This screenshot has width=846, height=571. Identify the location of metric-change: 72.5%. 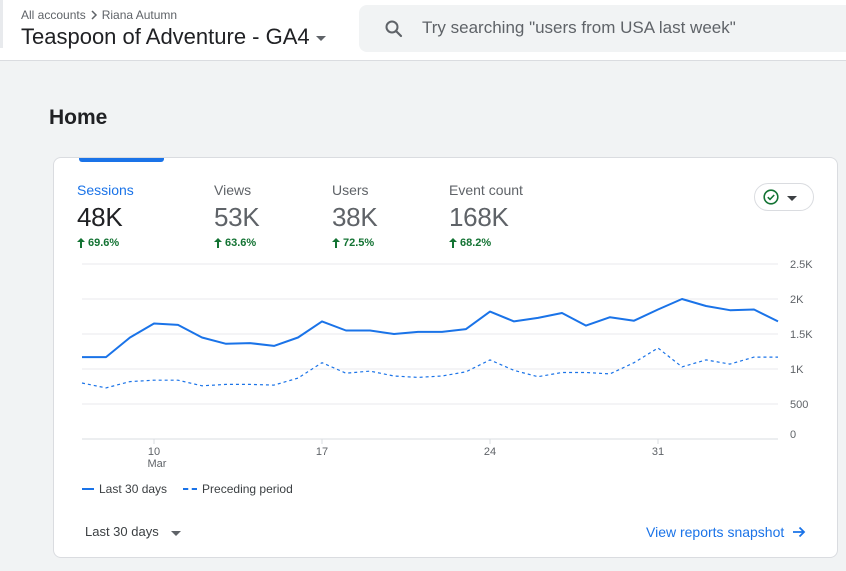
(354, 243).